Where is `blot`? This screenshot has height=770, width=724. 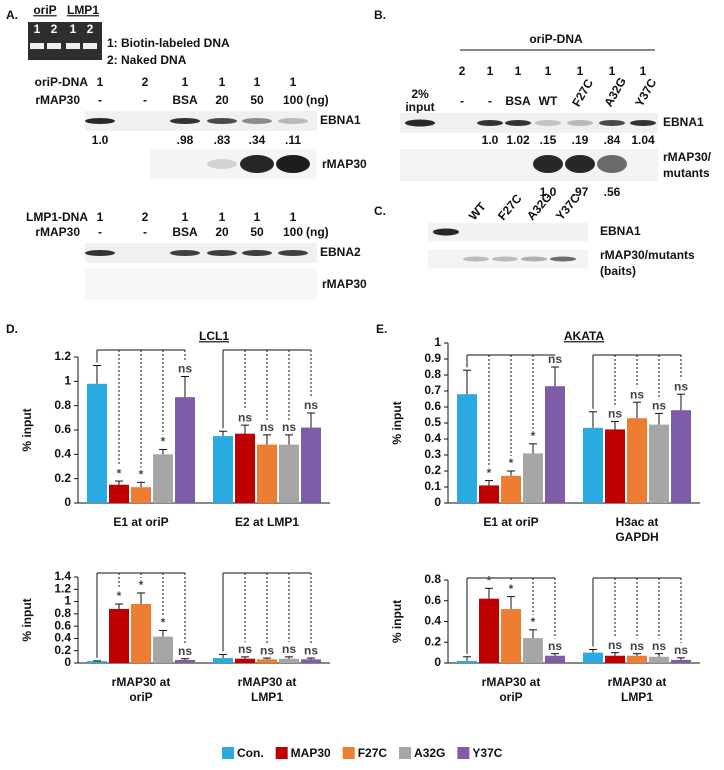 blot is located at coordinates (201, 284).